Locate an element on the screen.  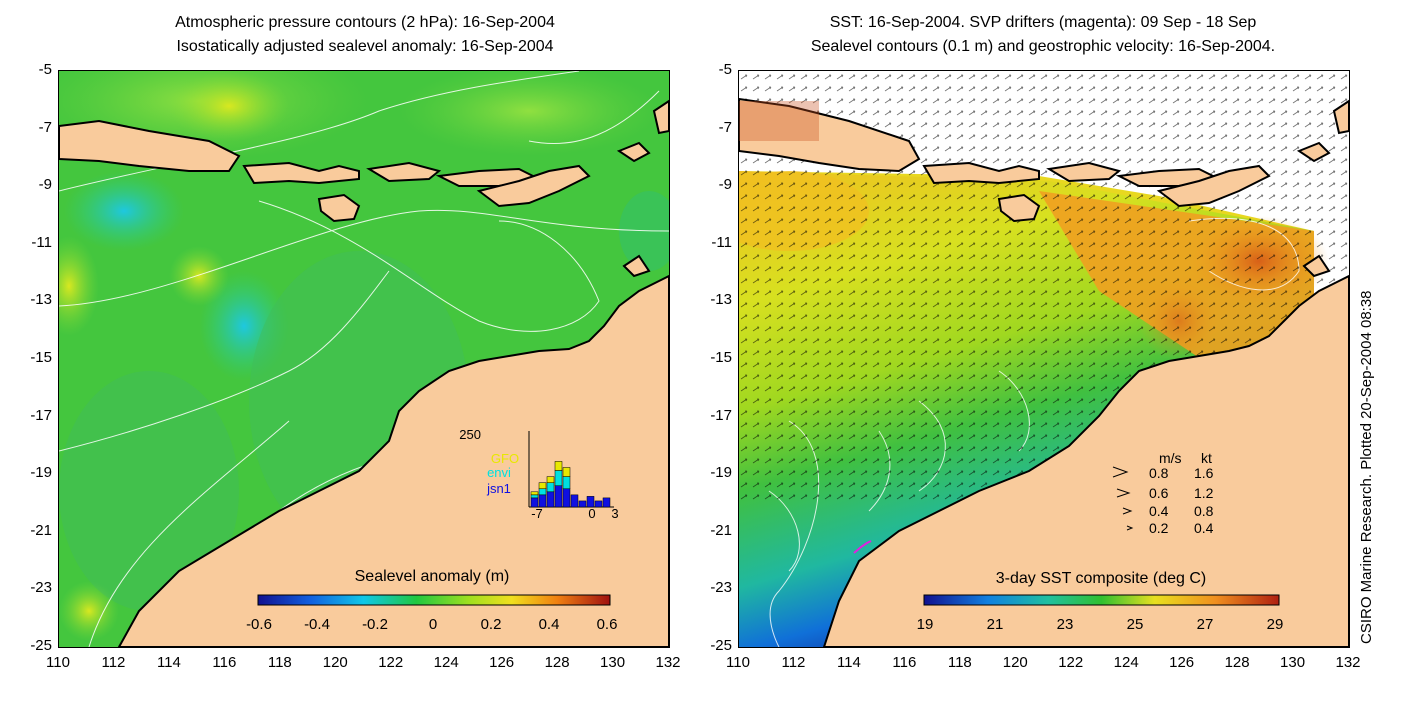
left-y-tick-7: -19 is located at coordinates (41, 473).